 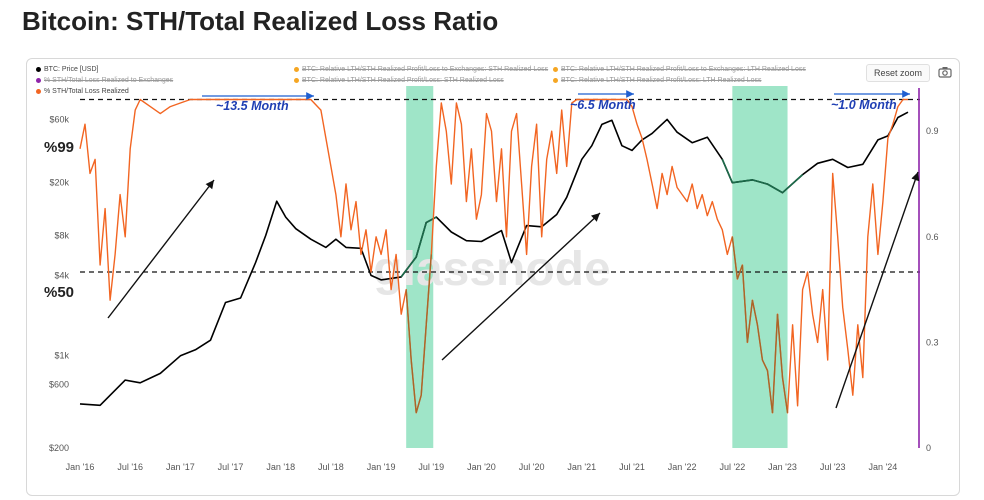 I want to click on x-tick-label: Jan '18, so click(x=280, y=467).